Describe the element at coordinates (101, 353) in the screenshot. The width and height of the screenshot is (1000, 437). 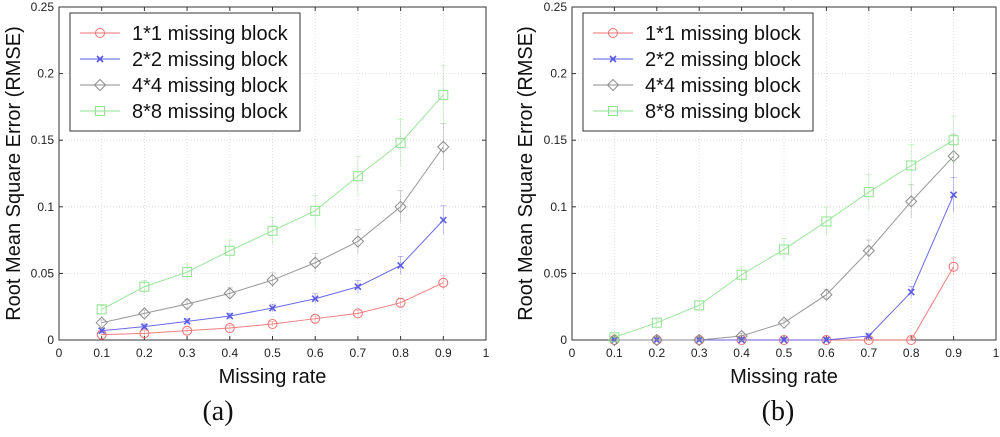
I see `x-tick-label: 0.1` at that location.